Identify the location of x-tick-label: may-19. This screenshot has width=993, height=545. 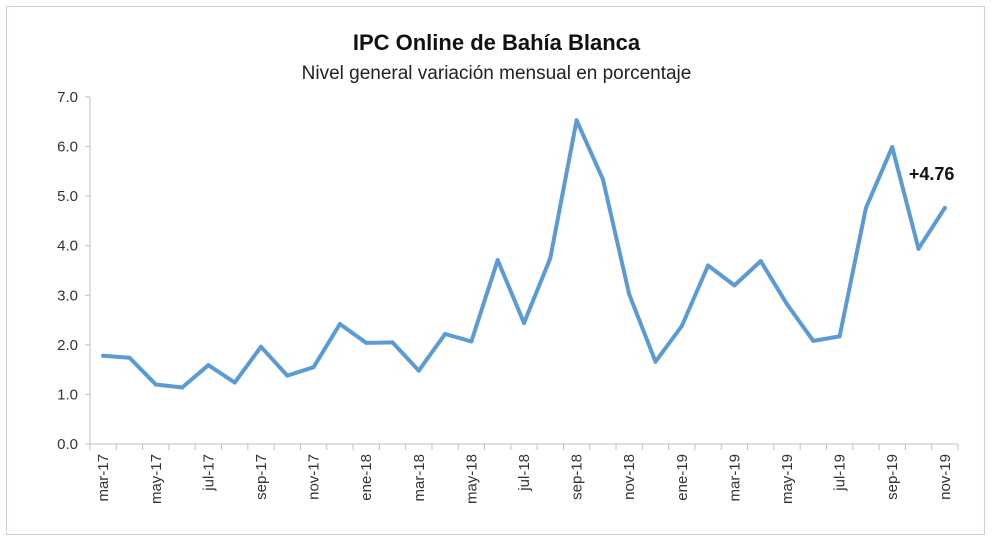
(787, 479).